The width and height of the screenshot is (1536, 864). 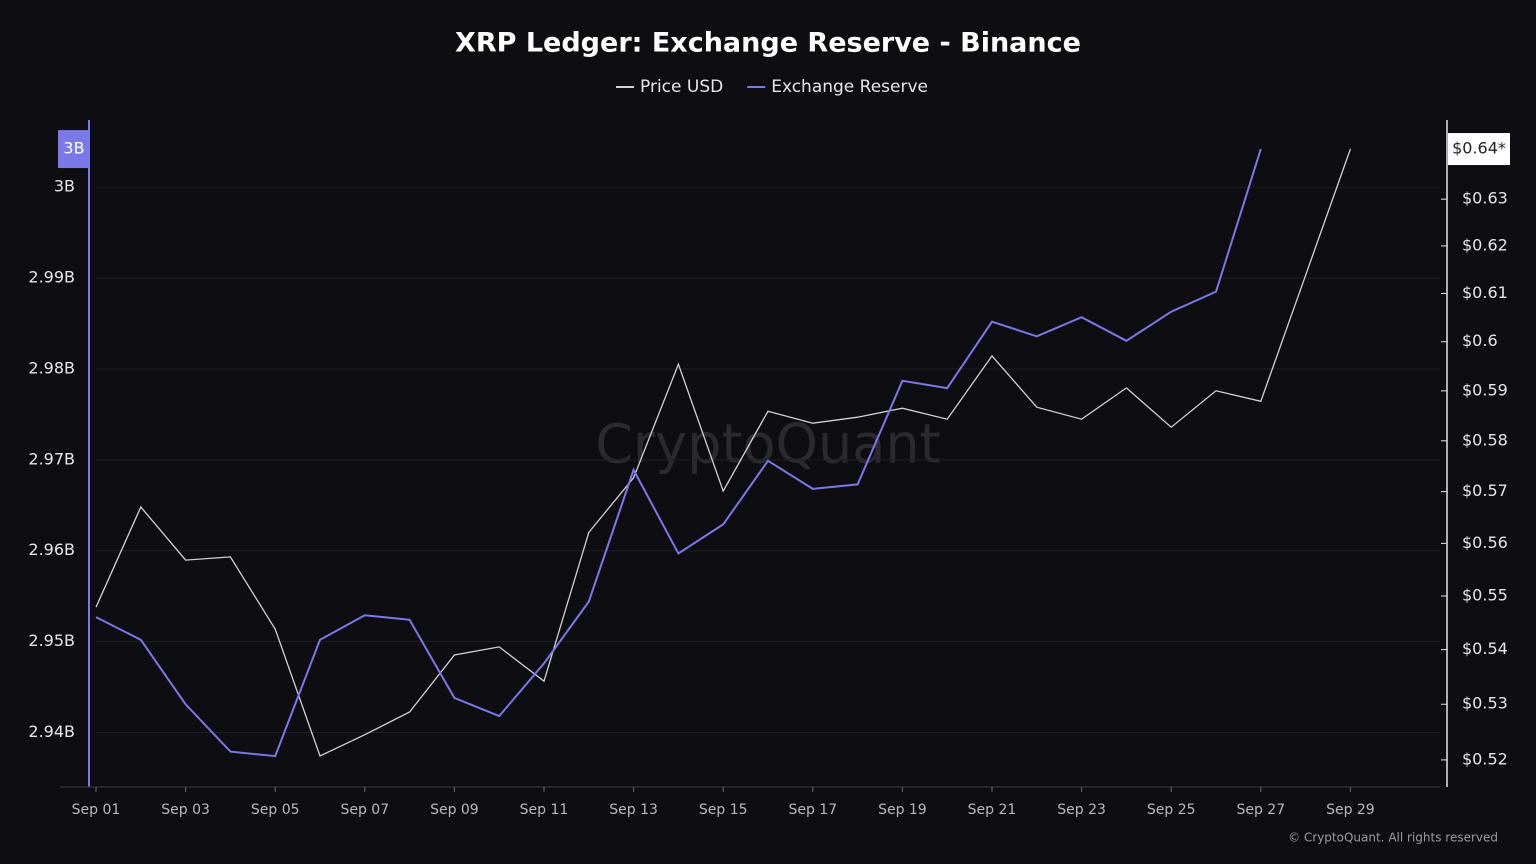 What do you see at coordinates (1485, 292) in the screenshot?
I see `y2-tick-label: $0.61` at bounding box center [1485, 292].